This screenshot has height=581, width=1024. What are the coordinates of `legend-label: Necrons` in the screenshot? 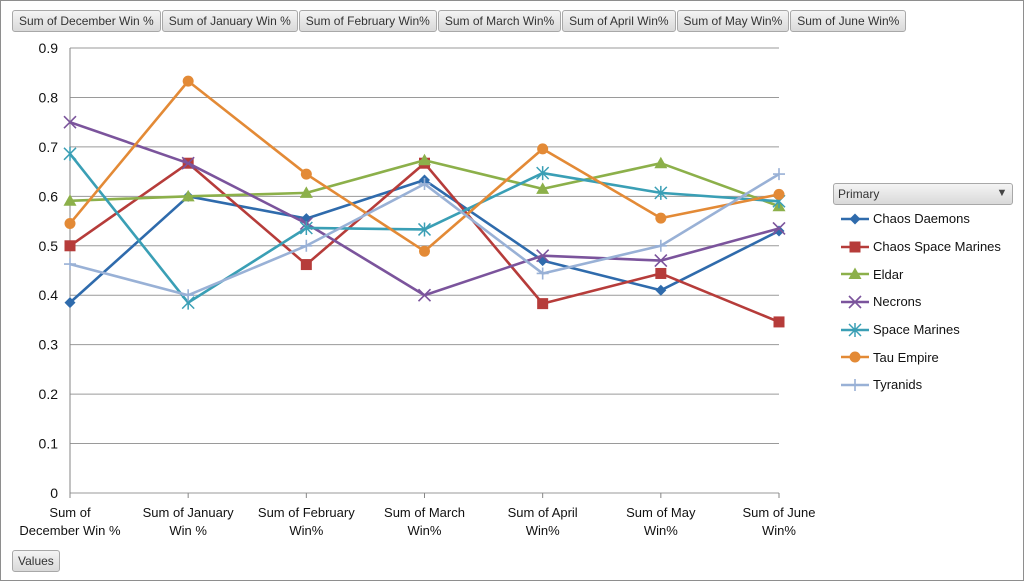 It's located at (897, 302).